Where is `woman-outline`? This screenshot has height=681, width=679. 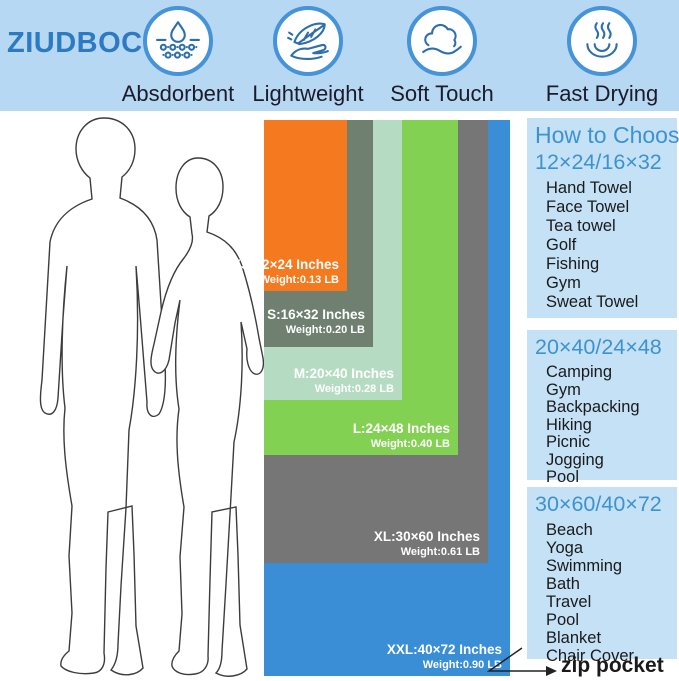 woman-outline is located at coordinates (207, 417).